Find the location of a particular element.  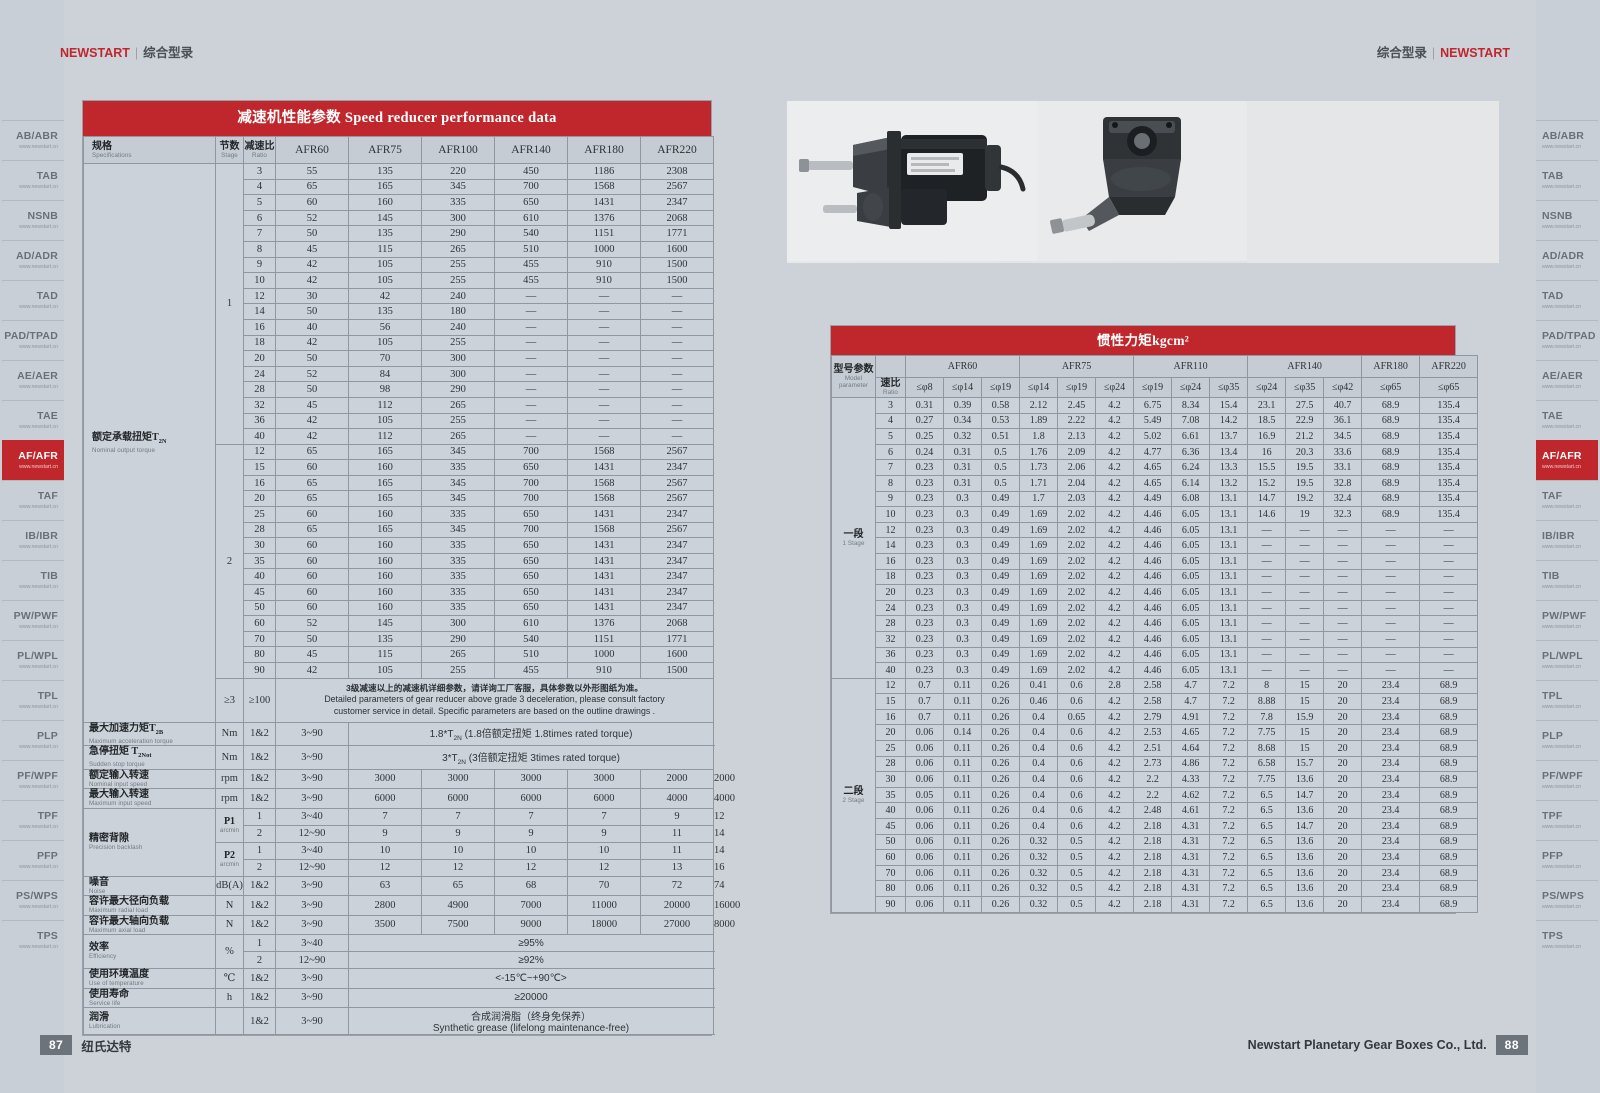

ratio-cell: 3~40 is located at coordinates (312, 850).